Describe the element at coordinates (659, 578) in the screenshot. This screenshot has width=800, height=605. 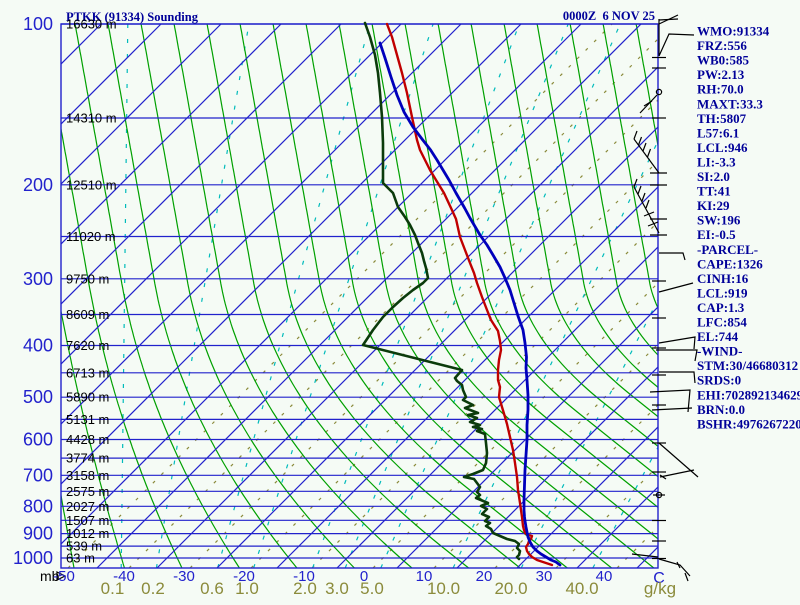
I see `svg-text: C` at that location.